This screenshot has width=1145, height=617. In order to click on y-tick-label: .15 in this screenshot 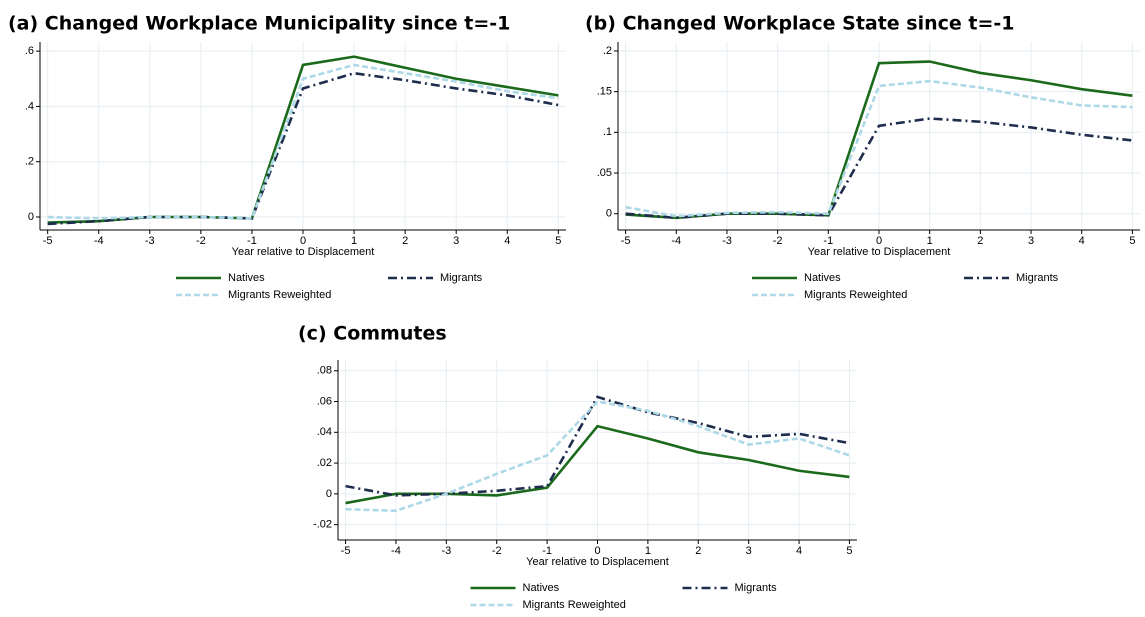, I will do `click(604, 92)`.